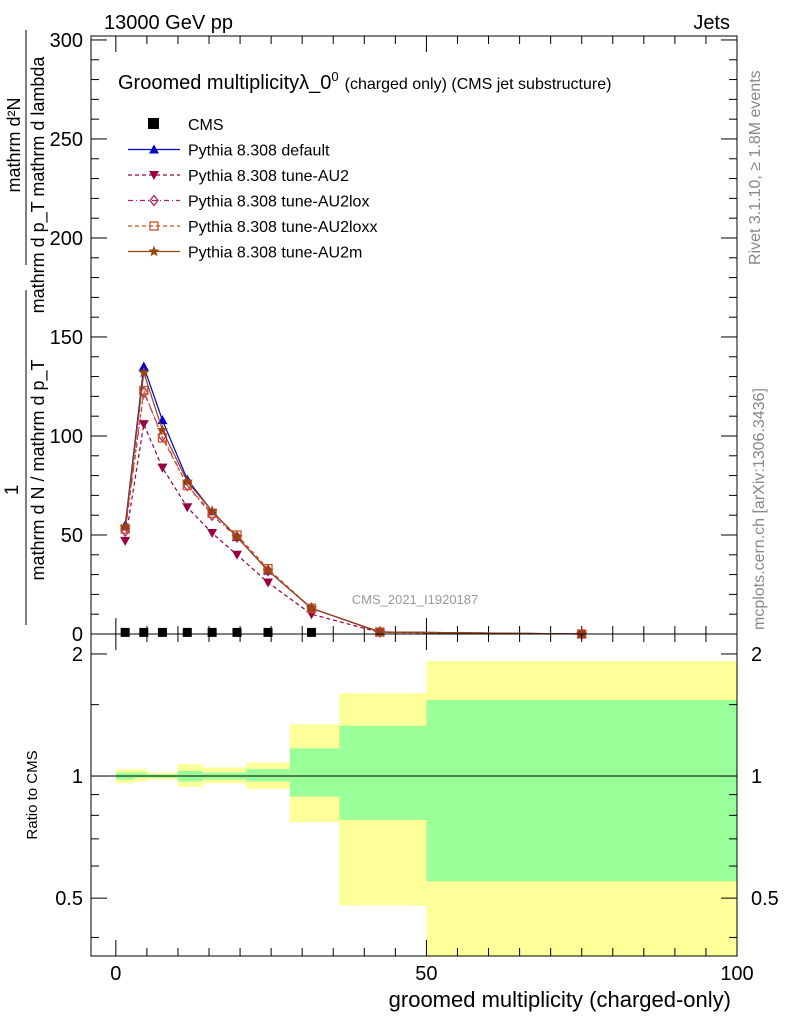 This screenshot has width=786, height=1024. What do you see at coordinates (275, 253) in the screenshot?
I see `legend-label: Pythia 8.308 tune-AU2m` at bounding box center [275, 253].